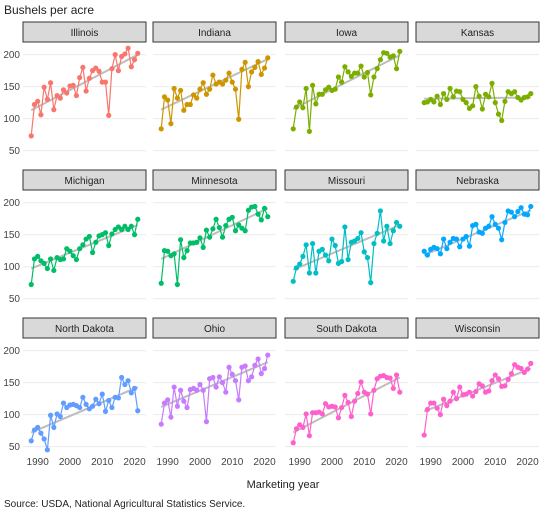 Image resolution: width=554 pixels, height=515 pixels. Describe the element at coordinates (200, 462) in the screenshot. I see `x-tick-label: 2000` at that location.